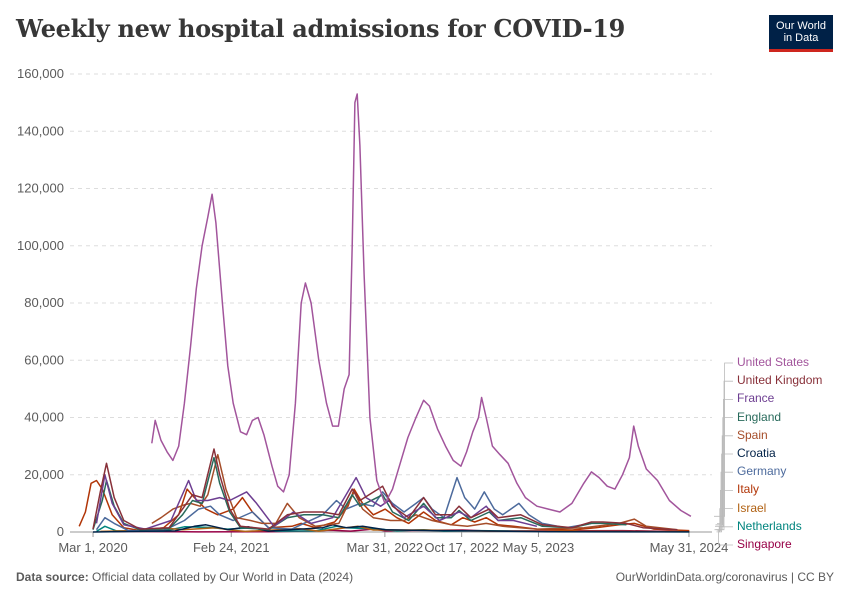 This screenshot has width=850, height=600. I want to click on y-tick-label: 80,000, so click(44, 302).